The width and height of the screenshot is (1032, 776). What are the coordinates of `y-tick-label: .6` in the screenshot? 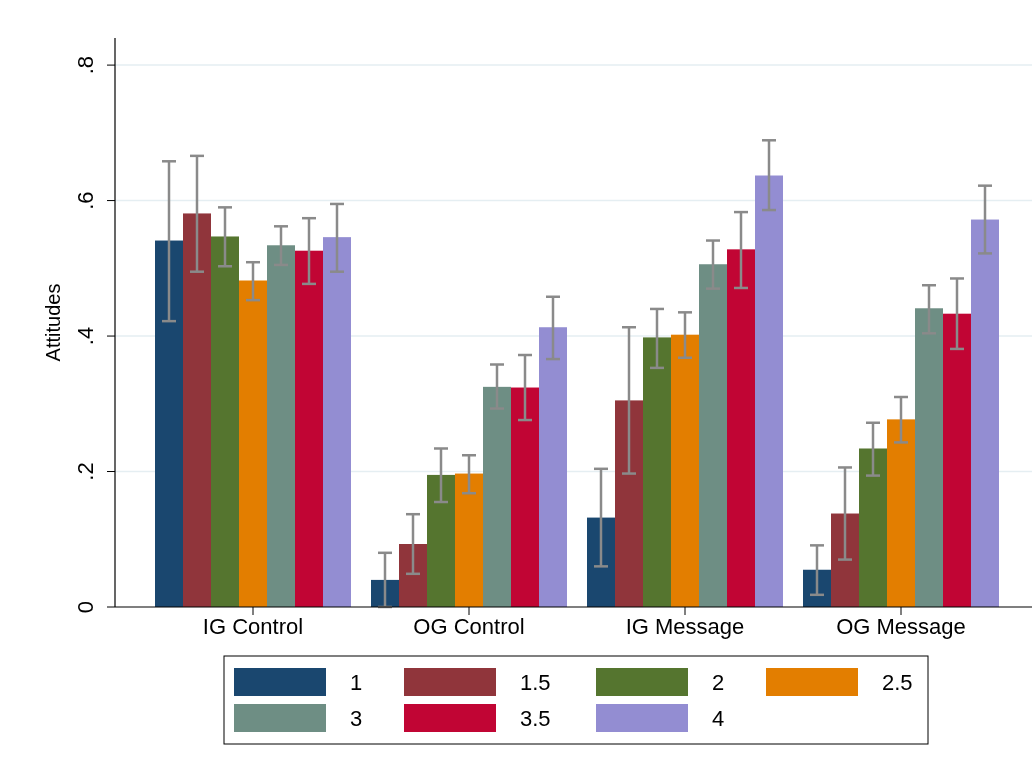 It's located at (85, 200).